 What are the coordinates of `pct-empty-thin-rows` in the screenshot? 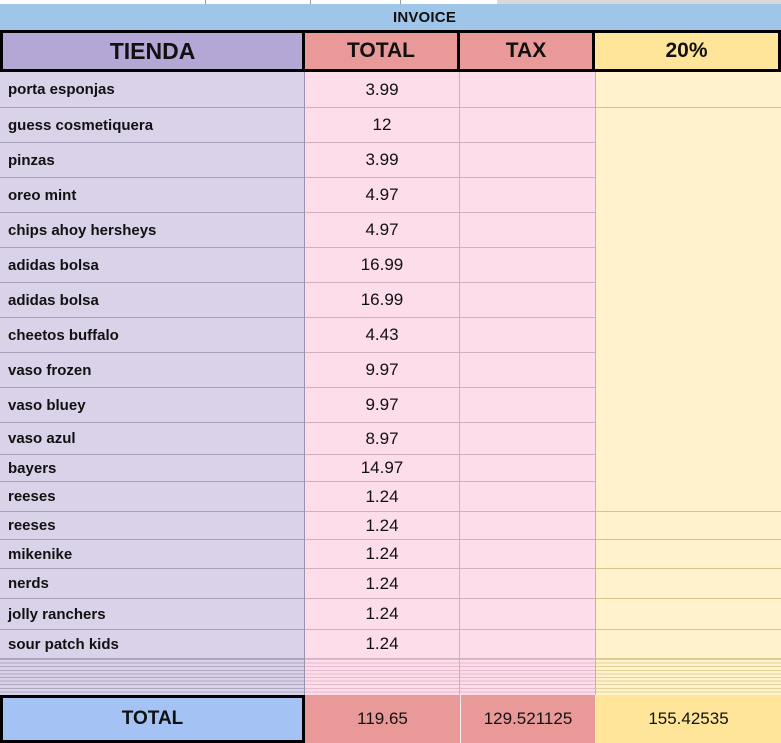 It's located at (688, 677).